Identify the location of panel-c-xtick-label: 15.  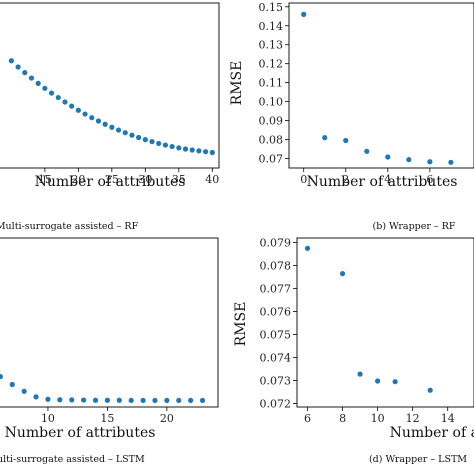
(107, 418).